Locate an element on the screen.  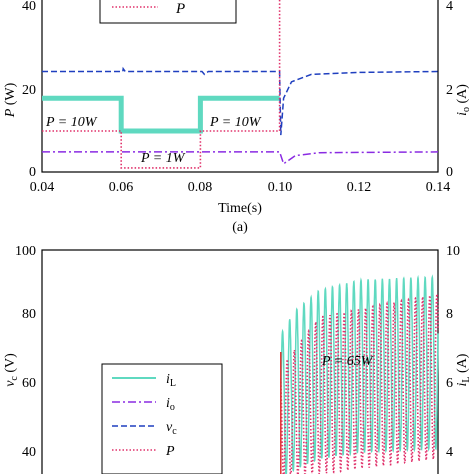
bottom-series-group is located at coordinates (359, 374).